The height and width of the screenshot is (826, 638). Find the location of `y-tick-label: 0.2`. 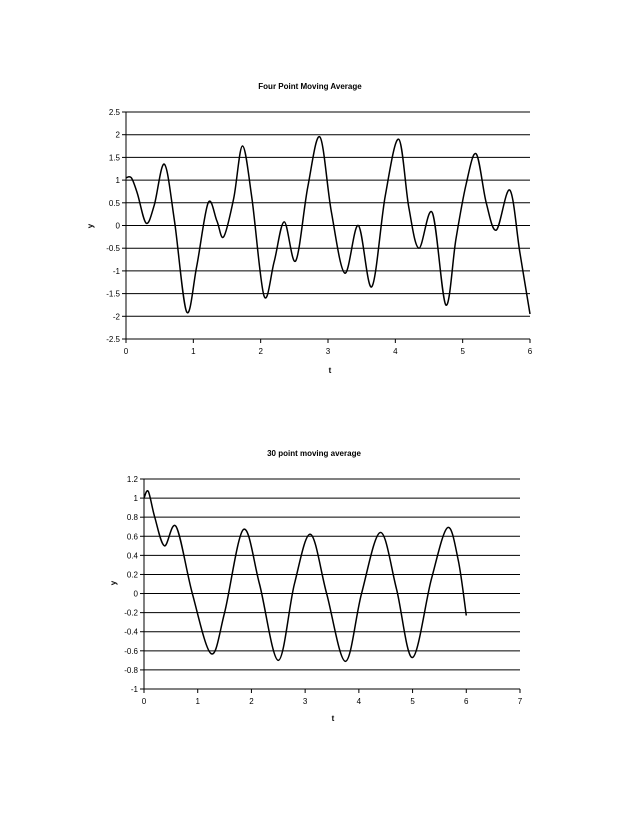

y-tick-label: 0.2 is located at coordinates (133, 574).